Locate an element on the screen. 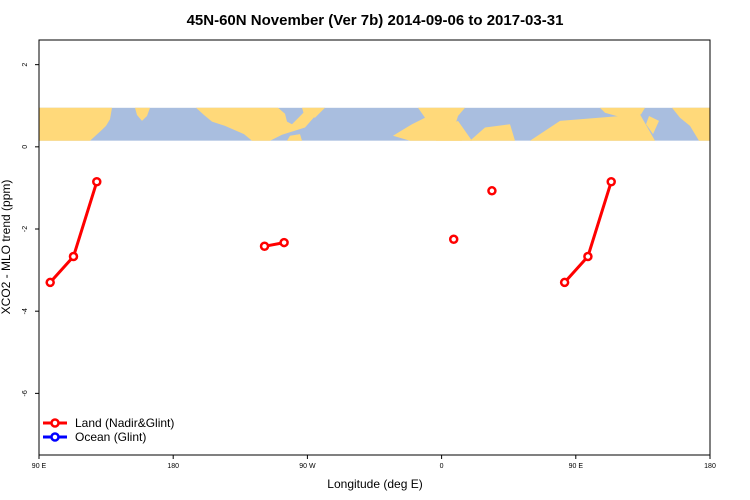  y-tick-label-3: -4 is located at coordinates (25, 311).